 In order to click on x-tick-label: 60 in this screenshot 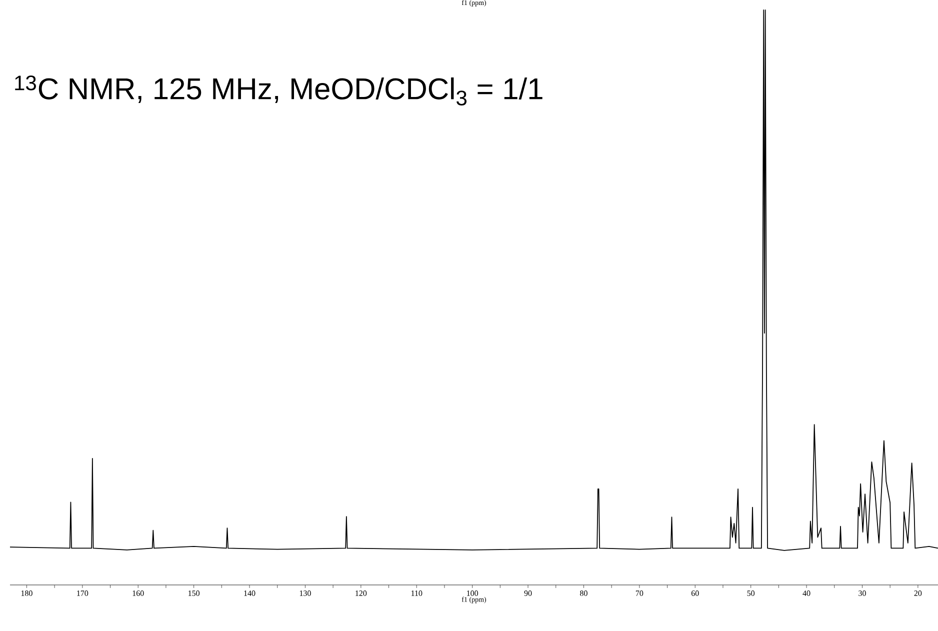, I will do `click(695, 593)`.